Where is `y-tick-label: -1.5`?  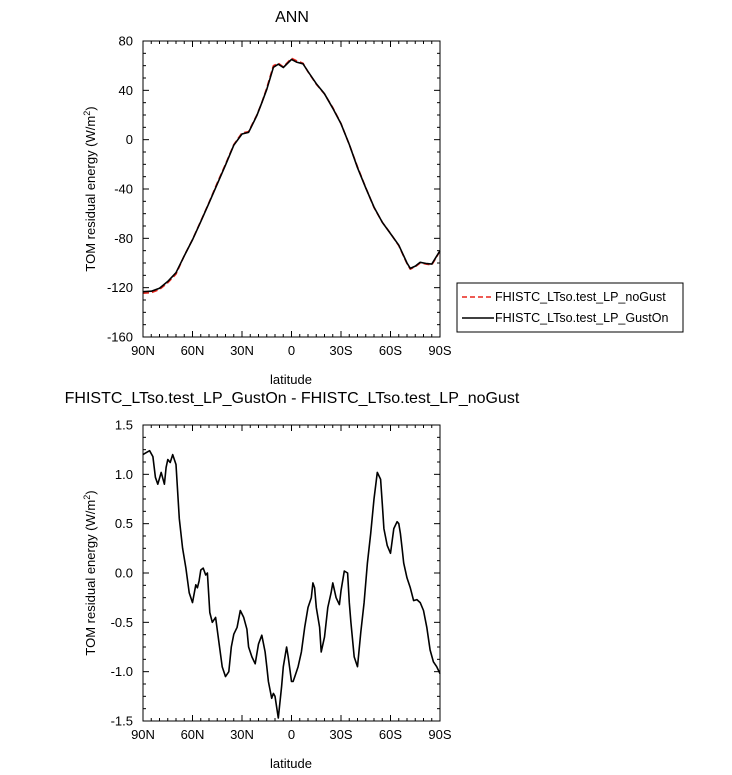
y-tick-label: -1.5 is located at coordinates (122, 721).